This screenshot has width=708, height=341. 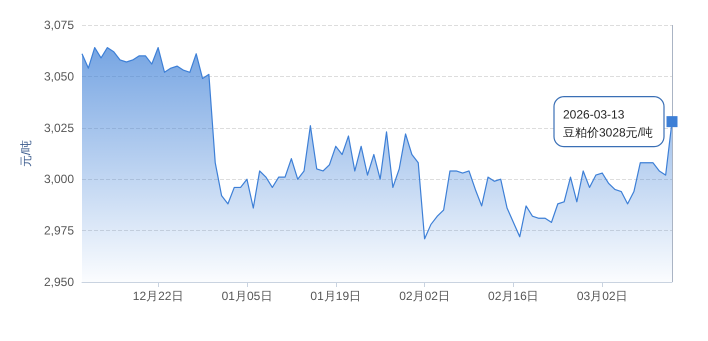 I want to click on y-tick-label: 3,000, so click(x=59, y=179).